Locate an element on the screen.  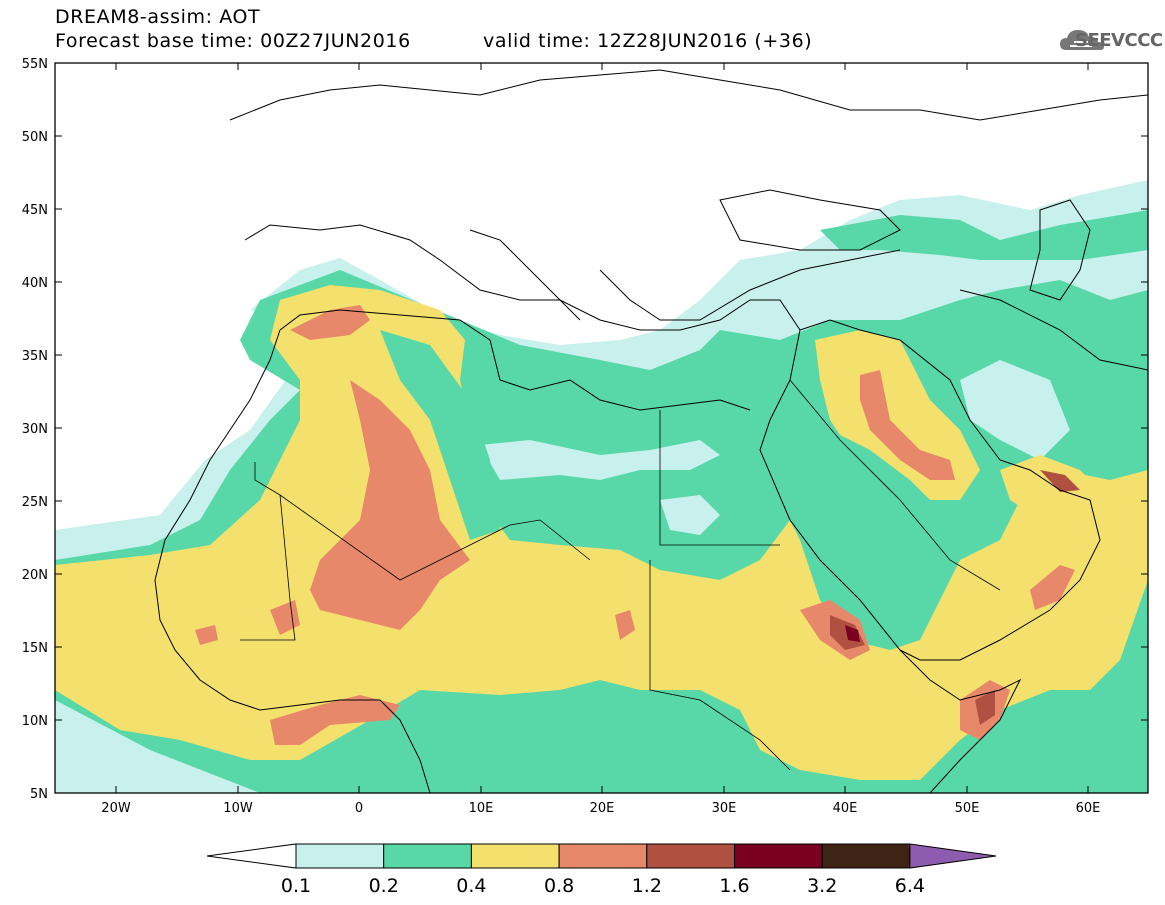
lon-label: 0 is located at coordinates (359, 808).